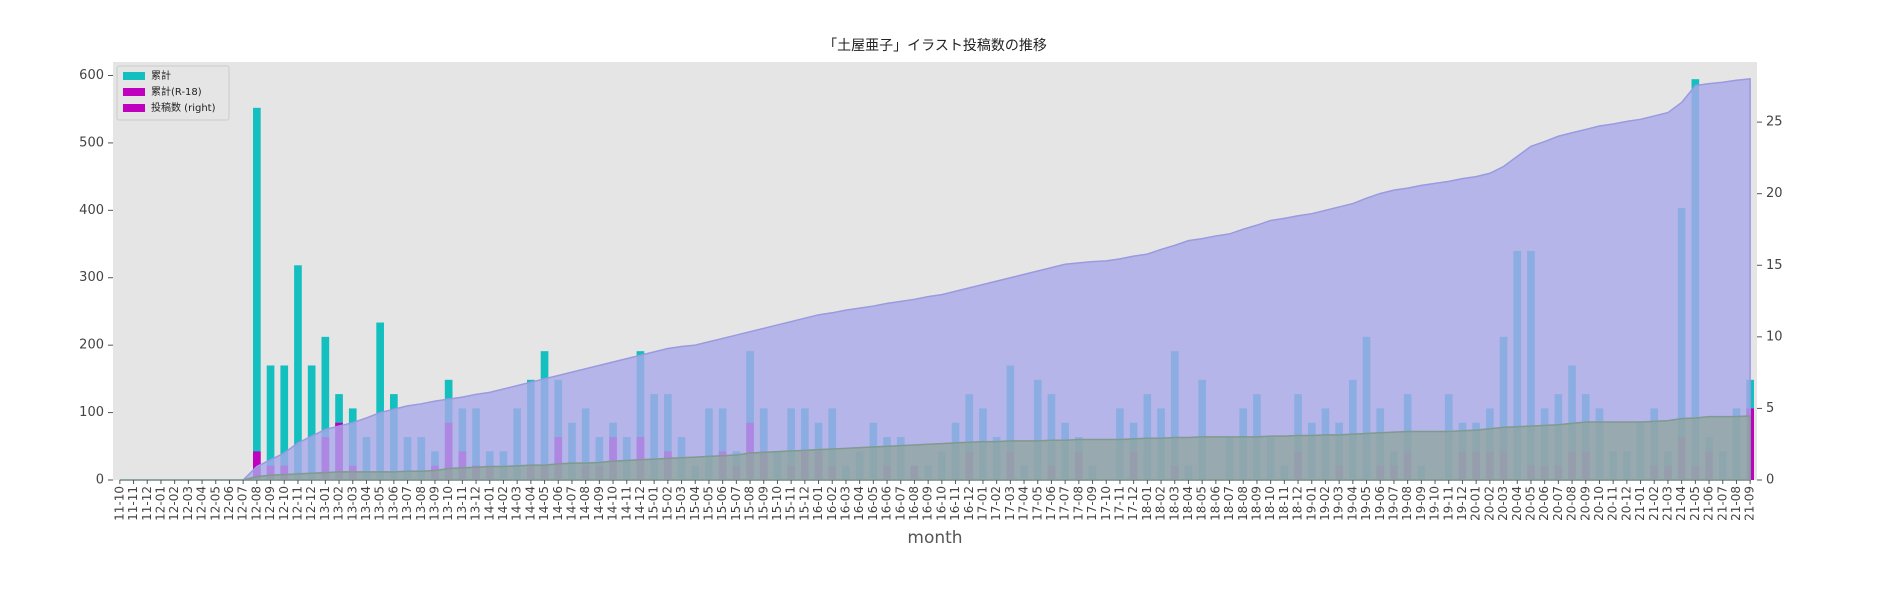 This screenshot has height=600, width=1900. I want to click on x-tick-label: 21-01, so click(1640, 503).